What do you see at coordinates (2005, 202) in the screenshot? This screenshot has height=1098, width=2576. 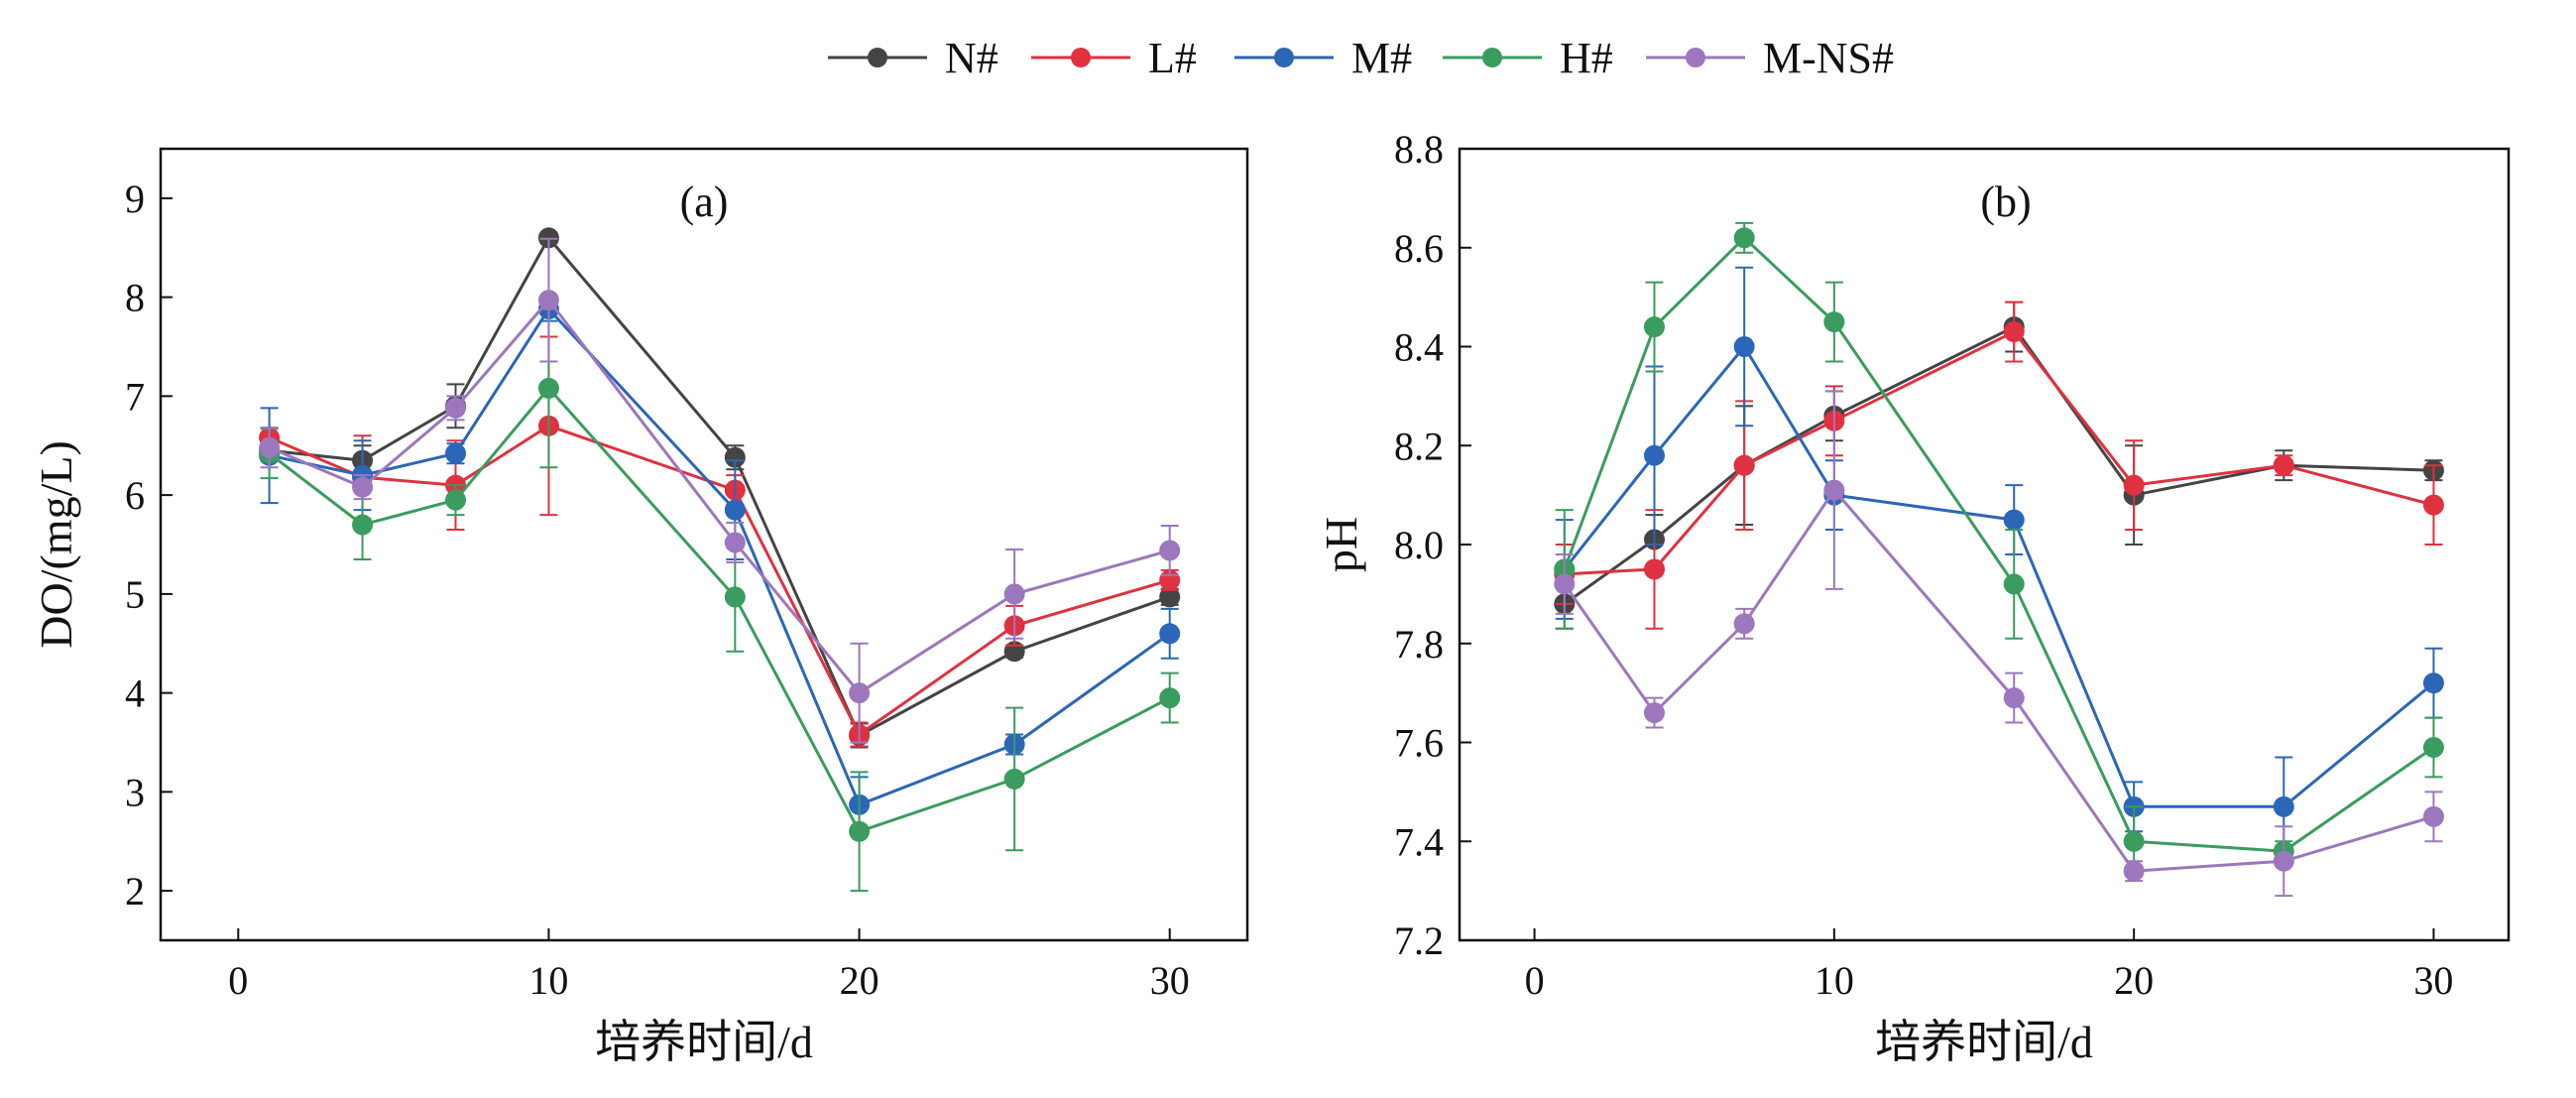 I see `panel-label: (b)` at bounding box center [2005, 202].